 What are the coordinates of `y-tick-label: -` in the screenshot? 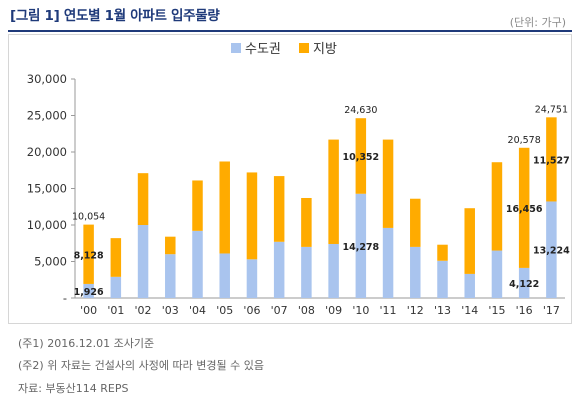 It's located at (65, 298).